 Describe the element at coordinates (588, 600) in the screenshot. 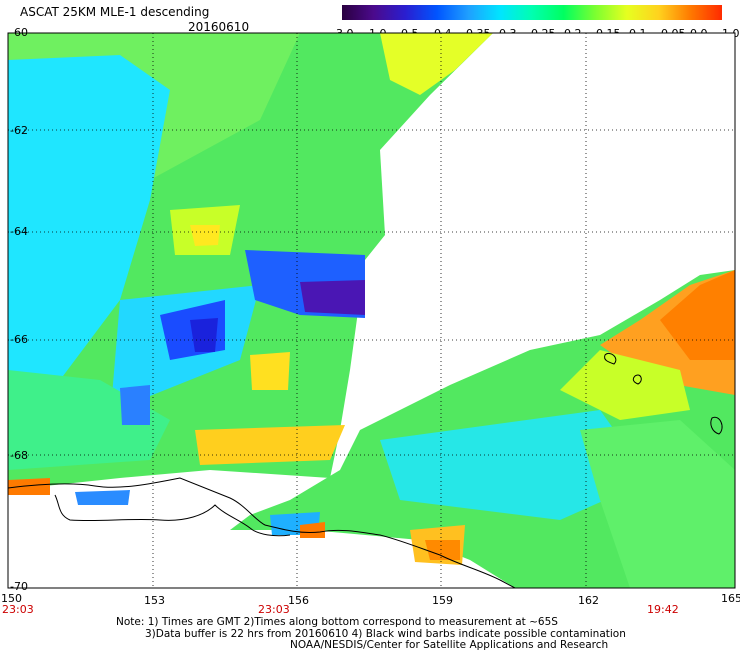

I see `lon-label-162: 162` at that location.